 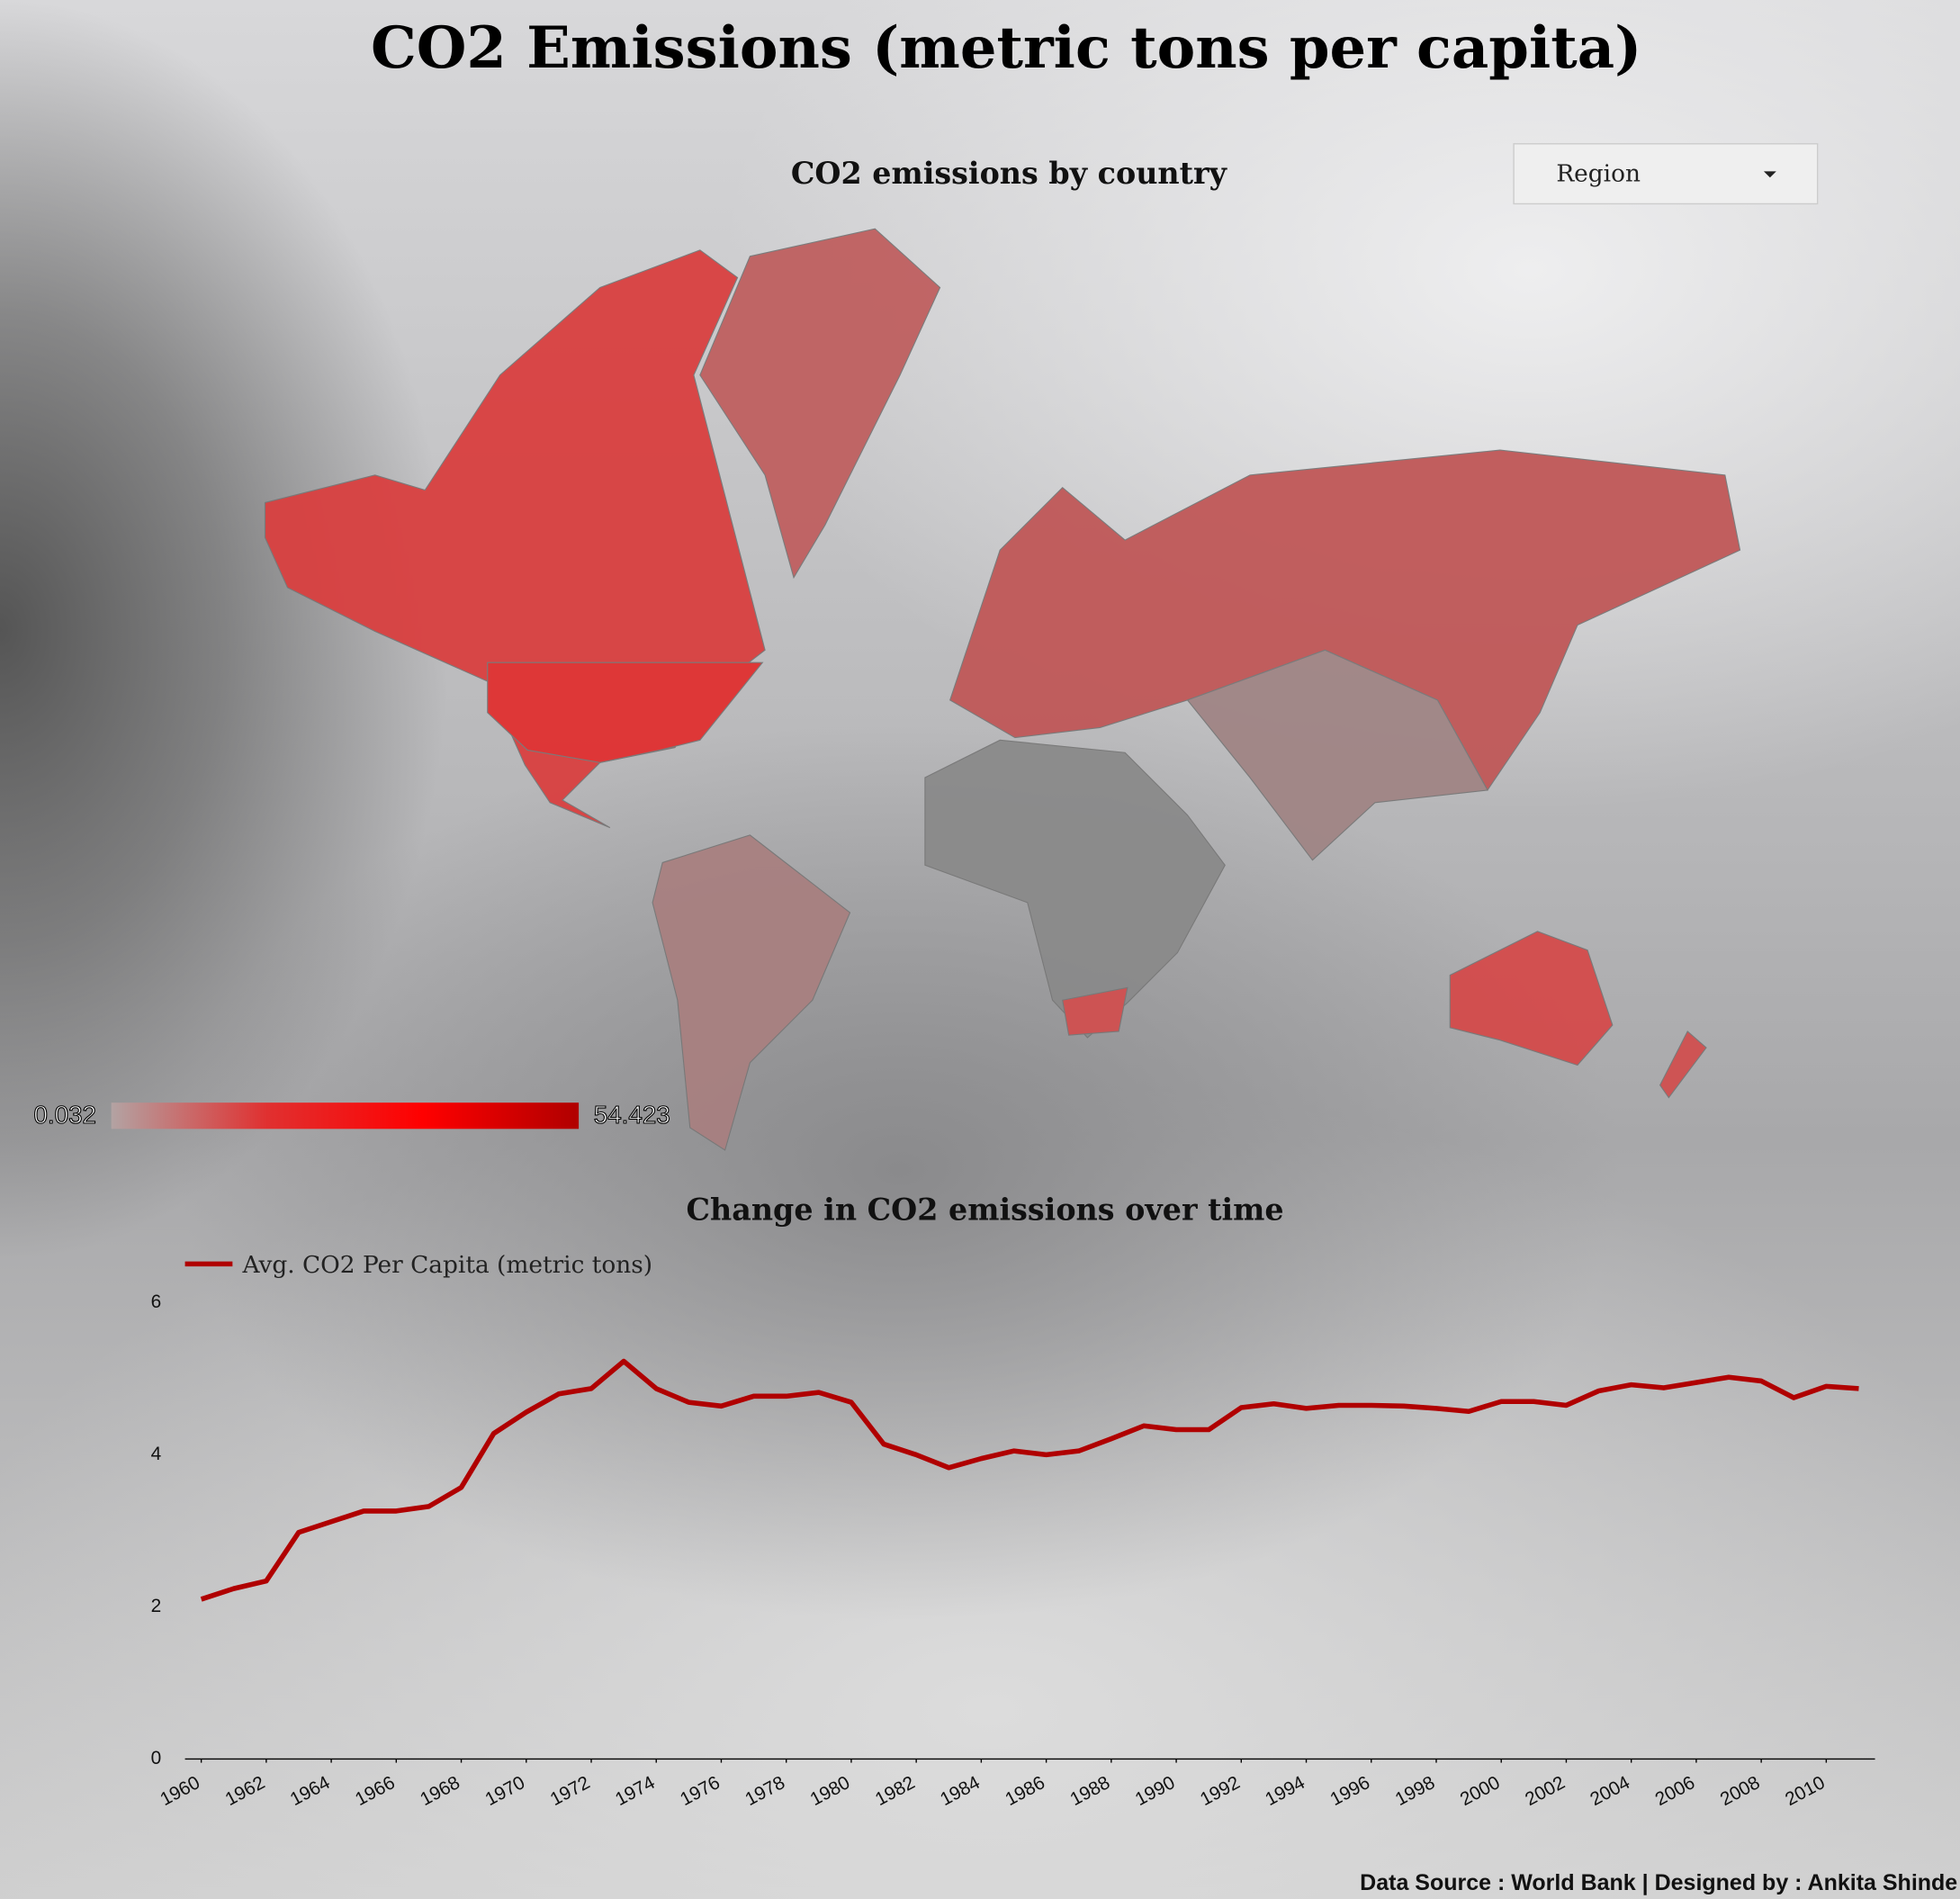 I want to click on y-tick-label: 6, so click(x=156, y=1302).